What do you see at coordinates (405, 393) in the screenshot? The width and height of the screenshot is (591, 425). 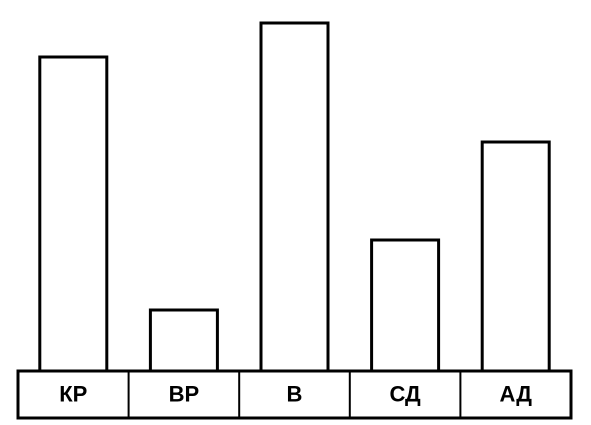 I see `x-tick-label: СД` at bounding box center [405, 393].